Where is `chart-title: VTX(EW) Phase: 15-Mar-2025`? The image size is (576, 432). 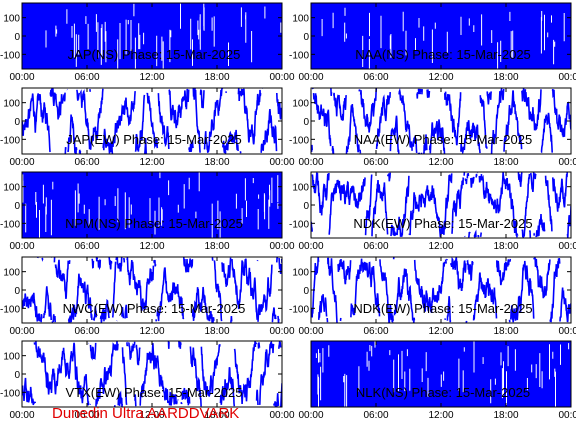 chart-title: VTX(EW) Phase: 15-Mar-2025 is located at coordinates (153, 392).